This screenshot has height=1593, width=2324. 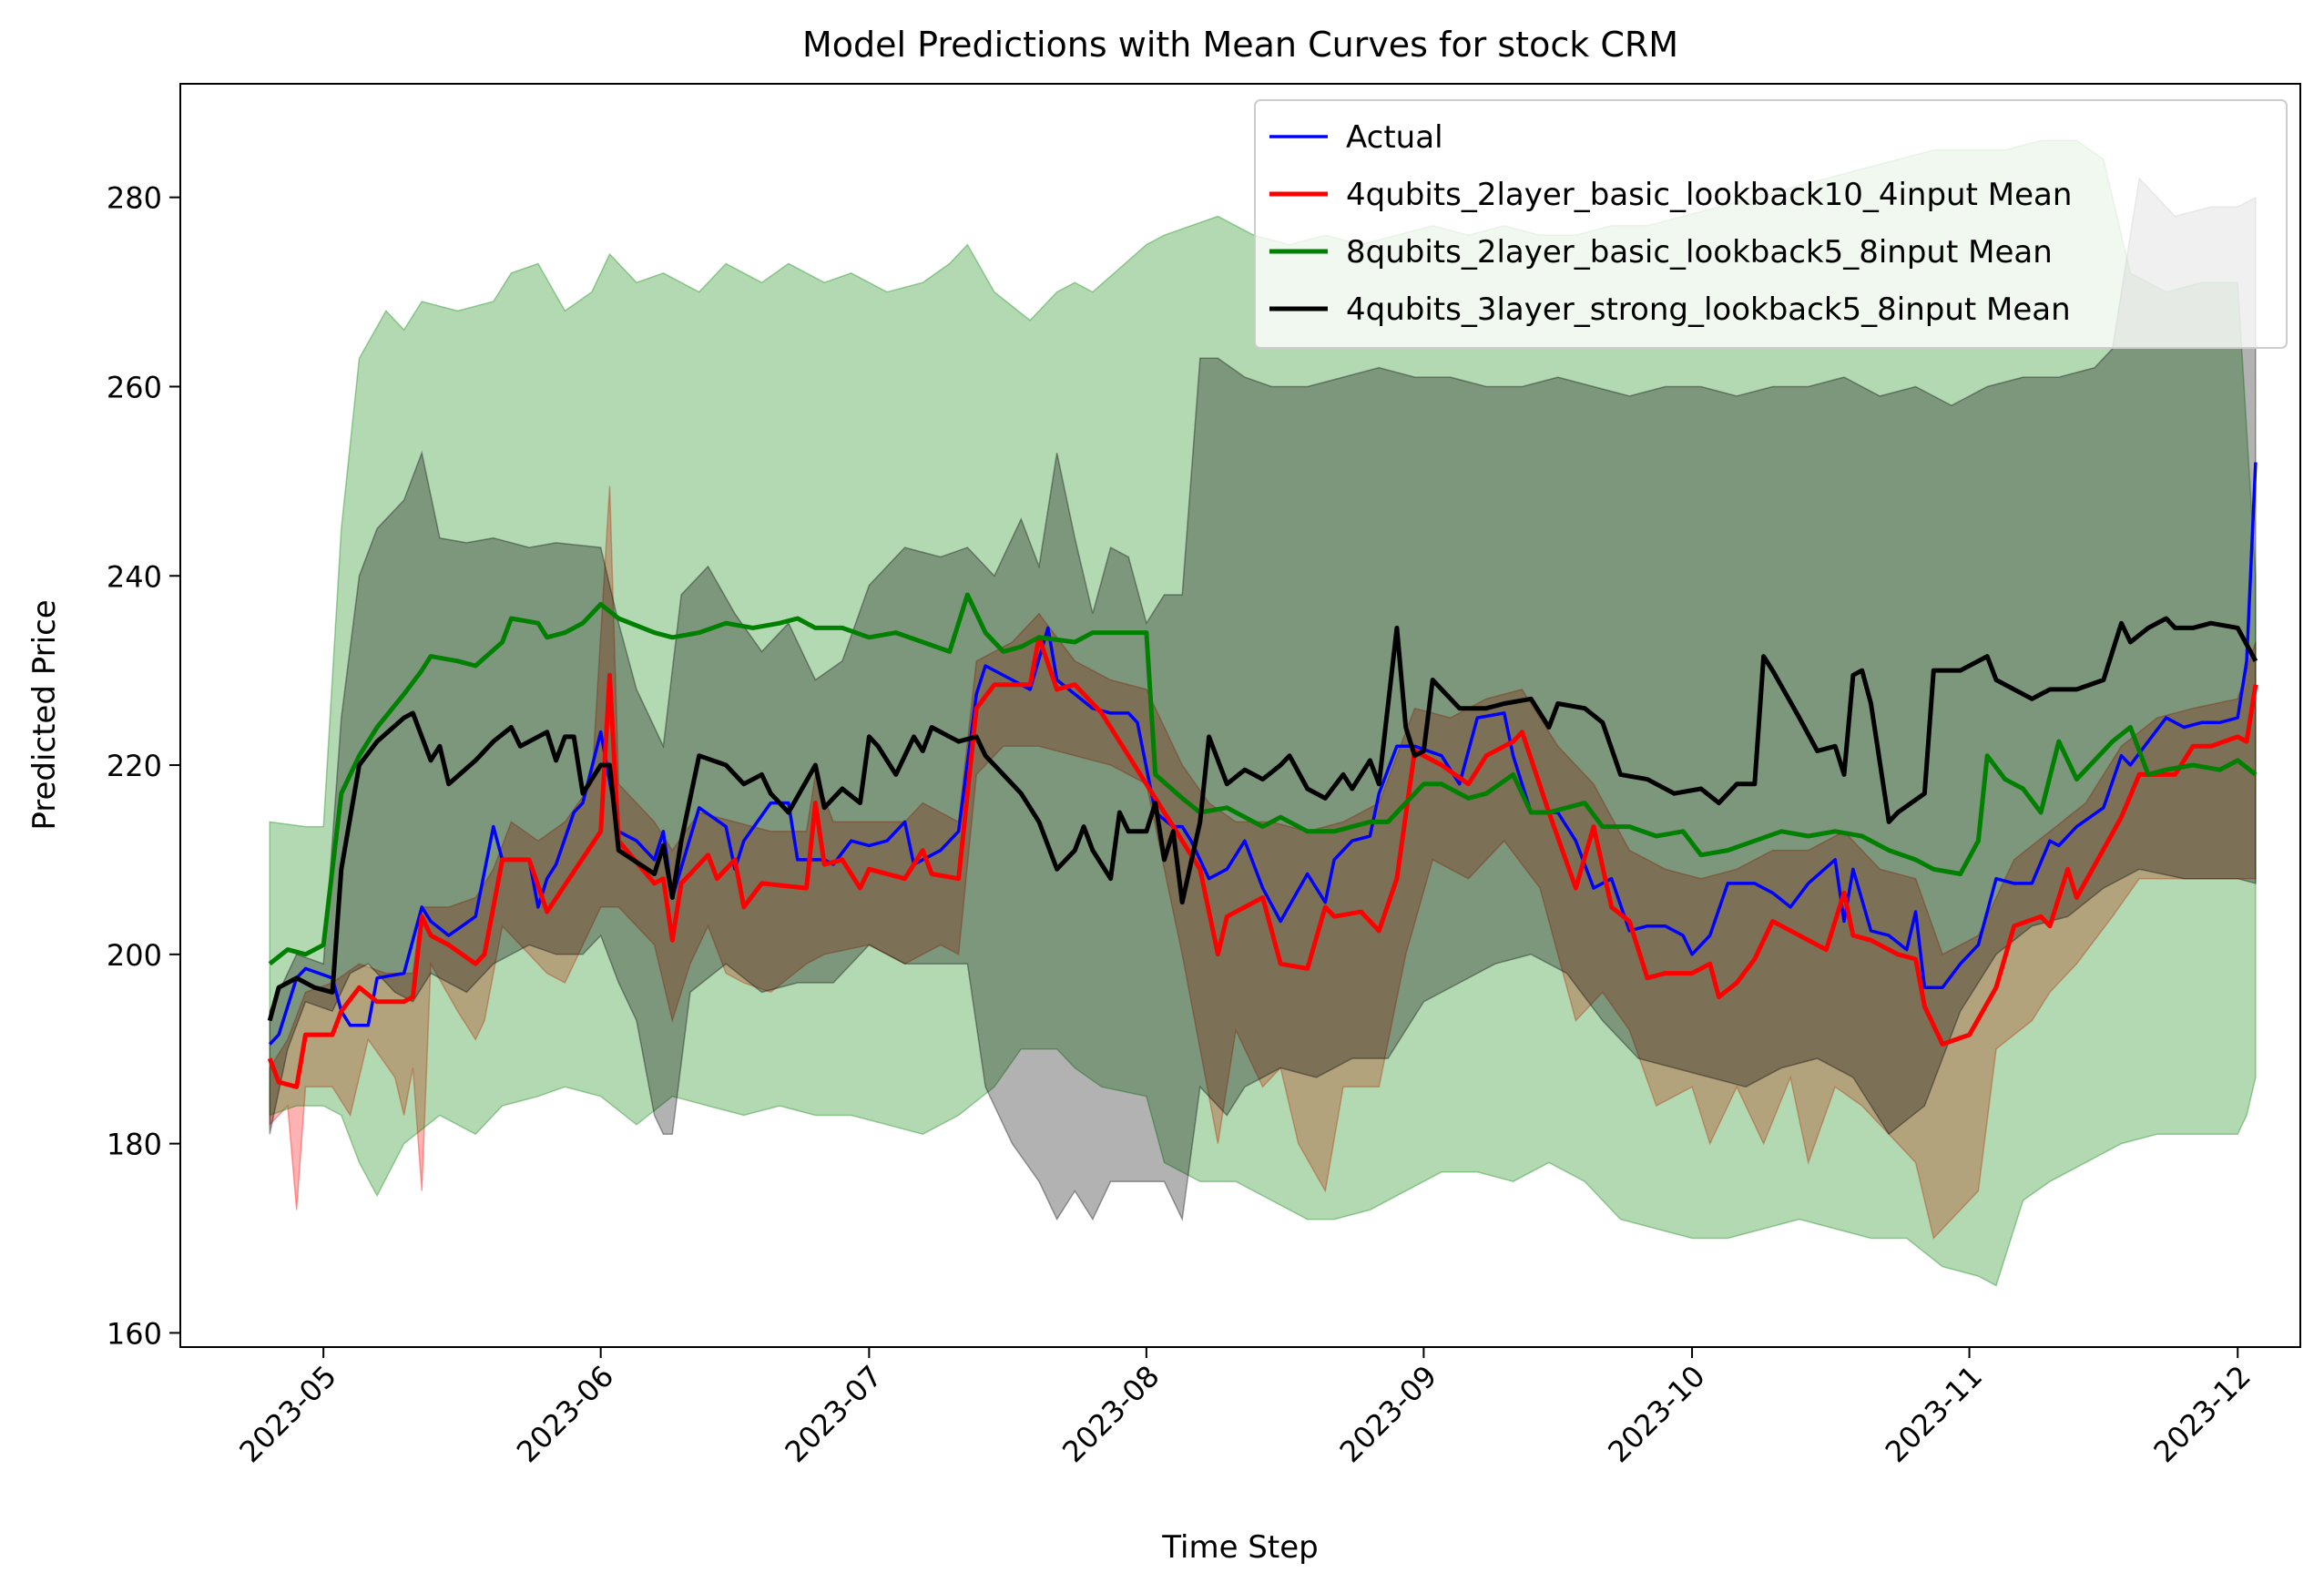 I want to click on y-tick-label: 220, so click(x=134, y=766).